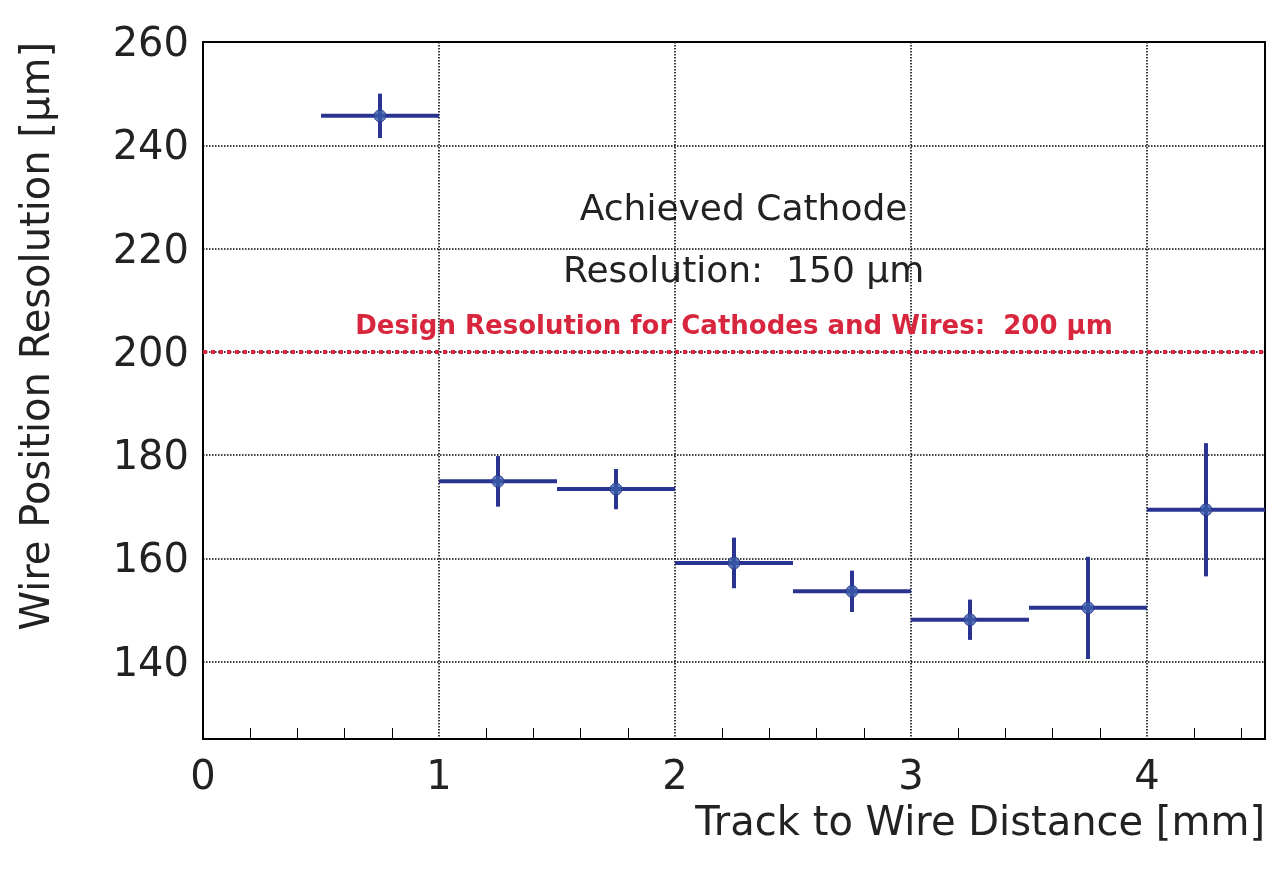 The height and width of the screenshot is (872, 1285). What do you see at coordinates (35, 336) in the screenshot?
I see `y-axis-title: Wire Position Resolution [µm]` at bounding box center [35, 336].